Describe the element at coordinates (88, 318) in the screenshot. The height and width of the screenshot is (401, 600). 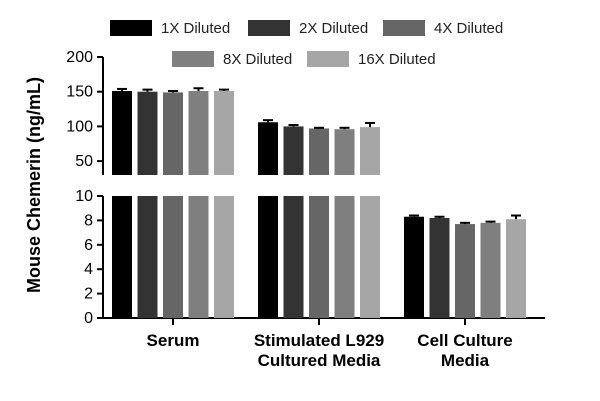
I see `y-tick-label: 0` at that location.